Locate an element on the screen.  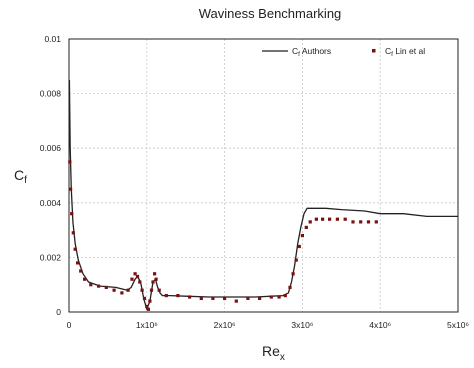
legend-authors-rest: Authors is located at coordinates (315, 51).